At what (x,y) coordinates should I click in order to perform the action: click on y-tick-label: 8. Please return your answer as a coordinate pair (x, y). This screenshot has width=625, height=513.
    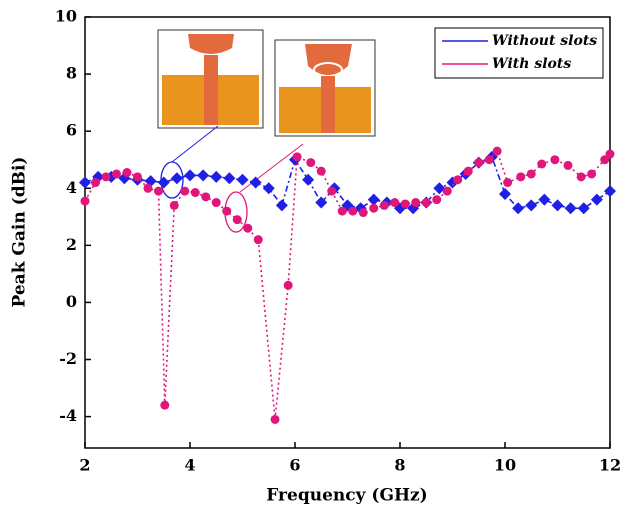
    Looking at the image, I should click on (71, 73).